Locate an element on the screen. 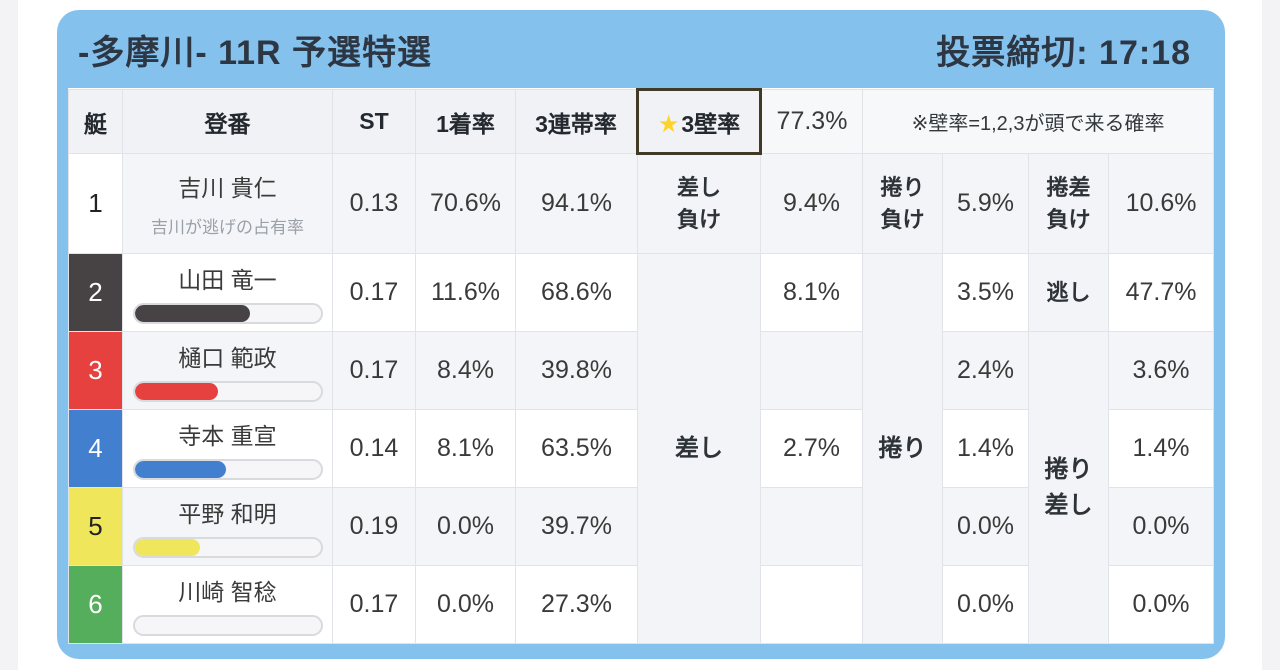 Image resolution: width=1280 pixels, height=670 pixels. racer-name: 吉川 貴仁 is located at coordinates (227, 188).